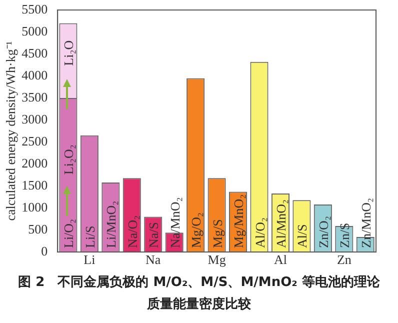  What do you see at coordinates (35, 184) in the screenshot?
I see `y-tick-label: 1500` at bounding box center [35, 184].